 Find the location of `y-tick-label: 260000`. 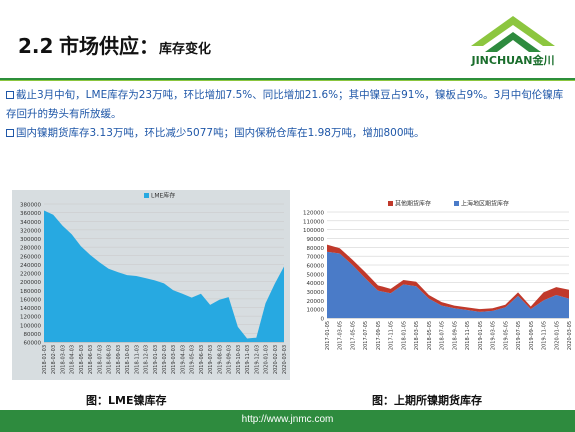

y-tick-label: 260000 is located at coordinates (30, 257).